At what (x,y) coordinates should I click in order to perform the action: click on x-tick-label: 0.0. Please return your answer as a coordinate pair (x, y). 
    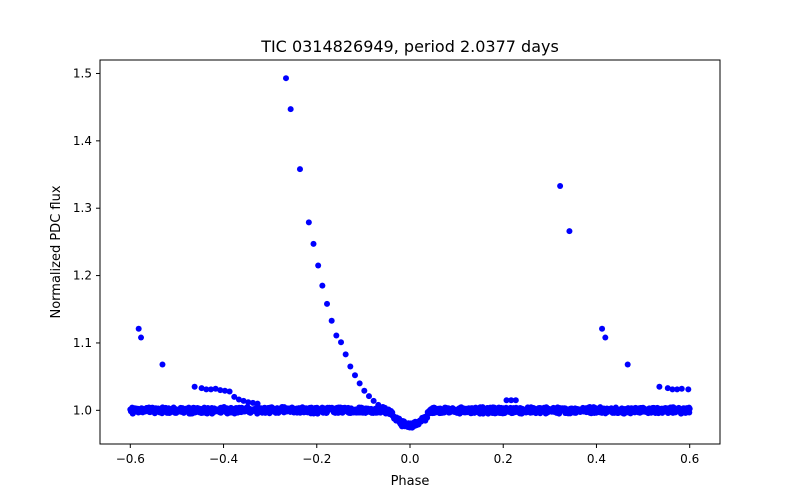
    Looking at the image, I should click on (409, 459).